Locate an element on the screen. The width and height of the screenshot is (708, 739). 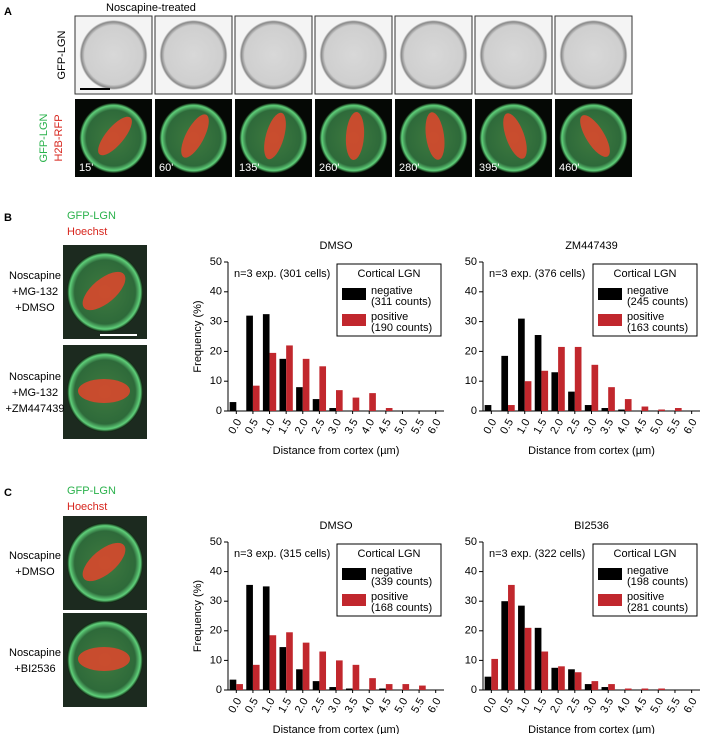
stain-label: GFP-LGN is located at coordinates (91, 491).